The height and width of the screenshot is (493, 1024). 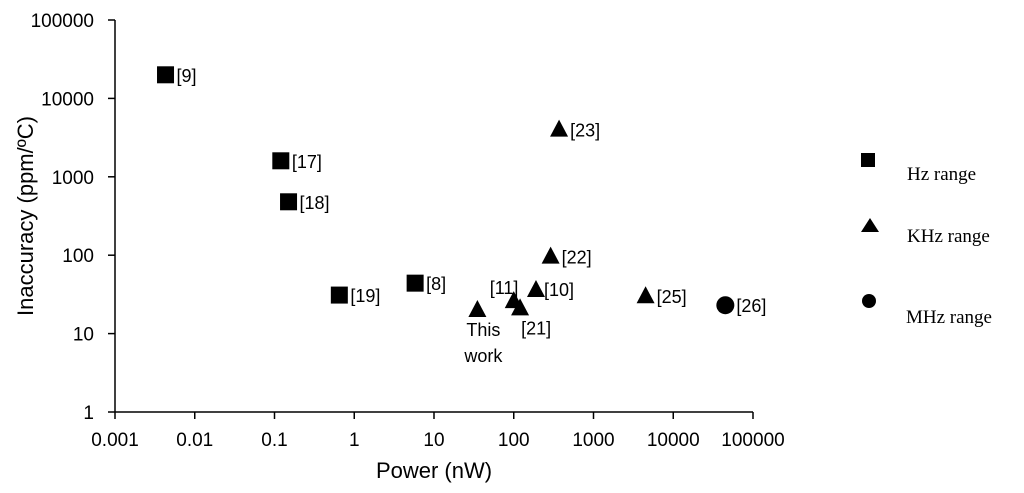 I want to click on data-label: [21], so click(x=536, y=328).